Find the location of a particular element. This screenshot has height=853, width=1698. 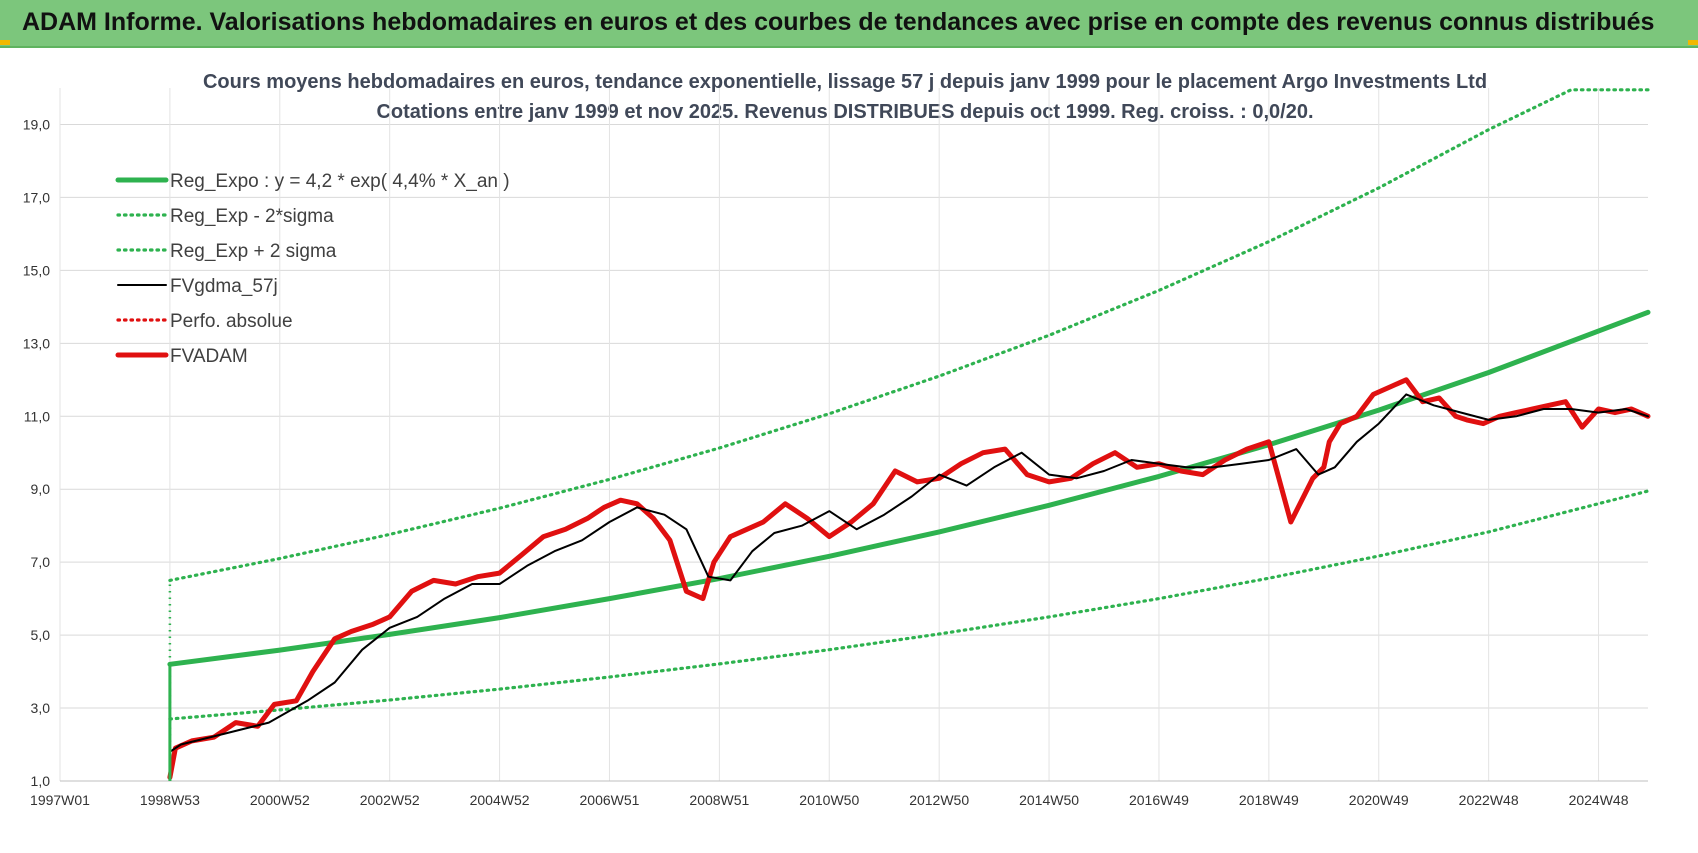

y-tick-label: 15,0 is located at coordinates (36, 270).